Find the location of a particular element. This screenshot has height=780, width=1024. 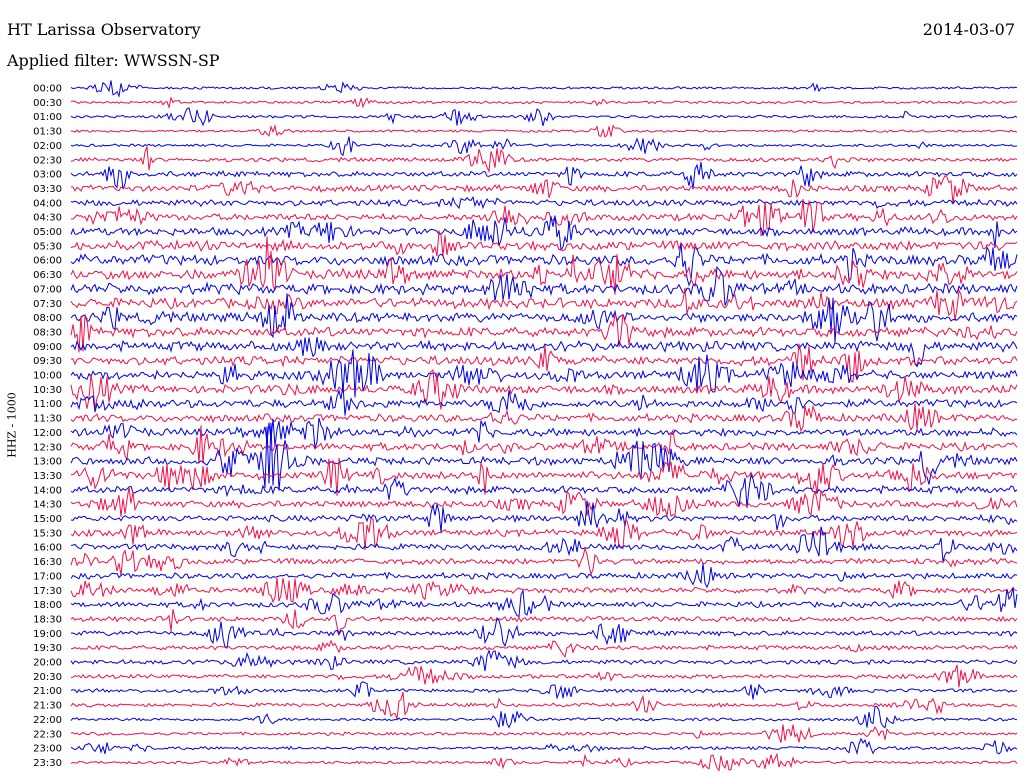

time-tick-label: 19:30 is located at coordinates (47, 648).